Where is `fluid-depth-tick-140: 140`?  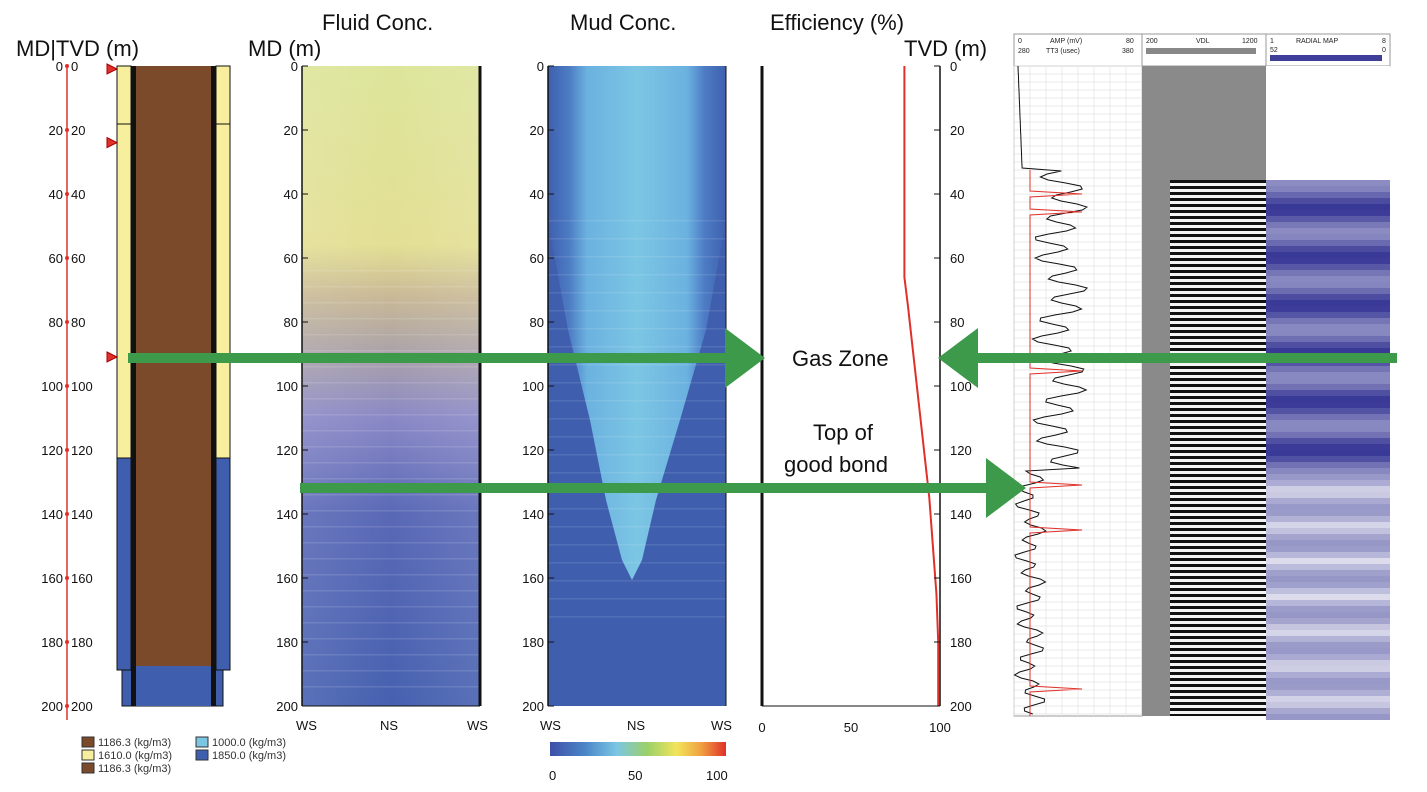
fluid-depth-tick-140: 140 is located at coordinates (287, 514).